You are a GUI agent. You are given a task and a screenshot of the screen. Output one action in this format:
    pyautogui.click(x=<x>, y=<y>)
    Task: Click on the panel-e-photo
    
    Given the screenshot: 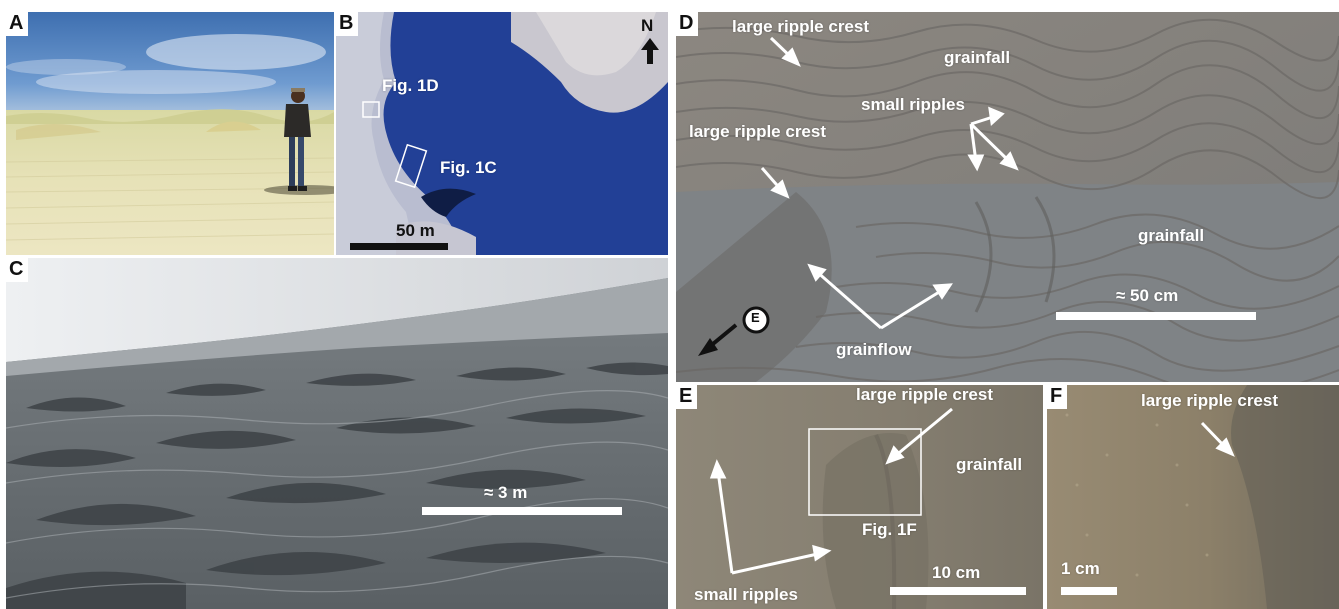 What is the action you would take?
    pyautogui.click(x=859, y=497)
    